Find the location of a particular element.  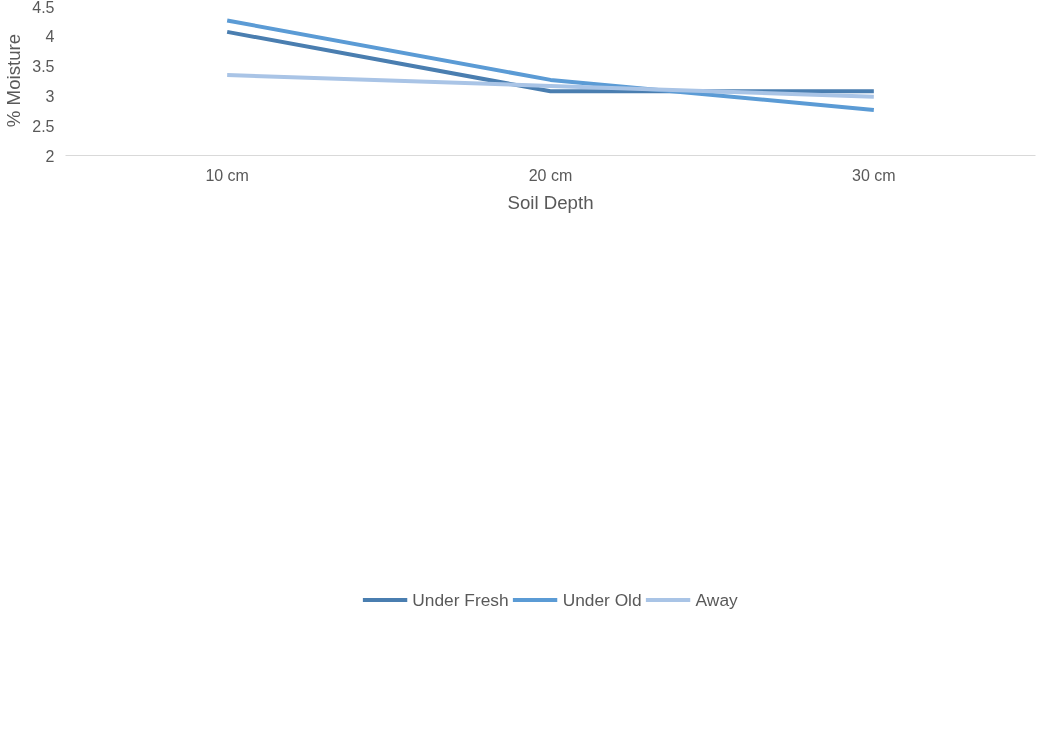

y-tick-label: 4 is located at coordinates (50, 36).